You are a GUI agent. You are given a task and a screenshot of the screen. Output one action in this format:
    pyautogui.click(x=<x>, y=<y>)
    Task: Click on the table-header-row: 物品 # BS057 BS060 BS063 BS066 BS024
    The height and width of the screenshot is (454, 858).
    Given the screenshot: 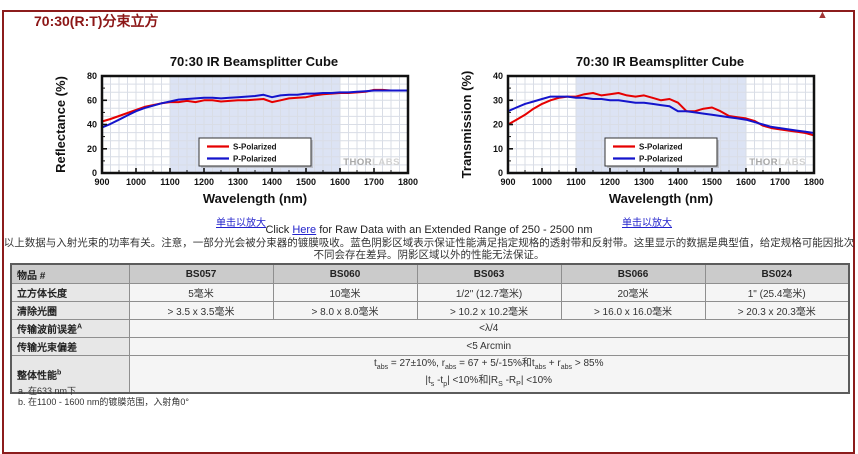 What is the action you would take?
    pyautogui.click(x=430, y=273)
    